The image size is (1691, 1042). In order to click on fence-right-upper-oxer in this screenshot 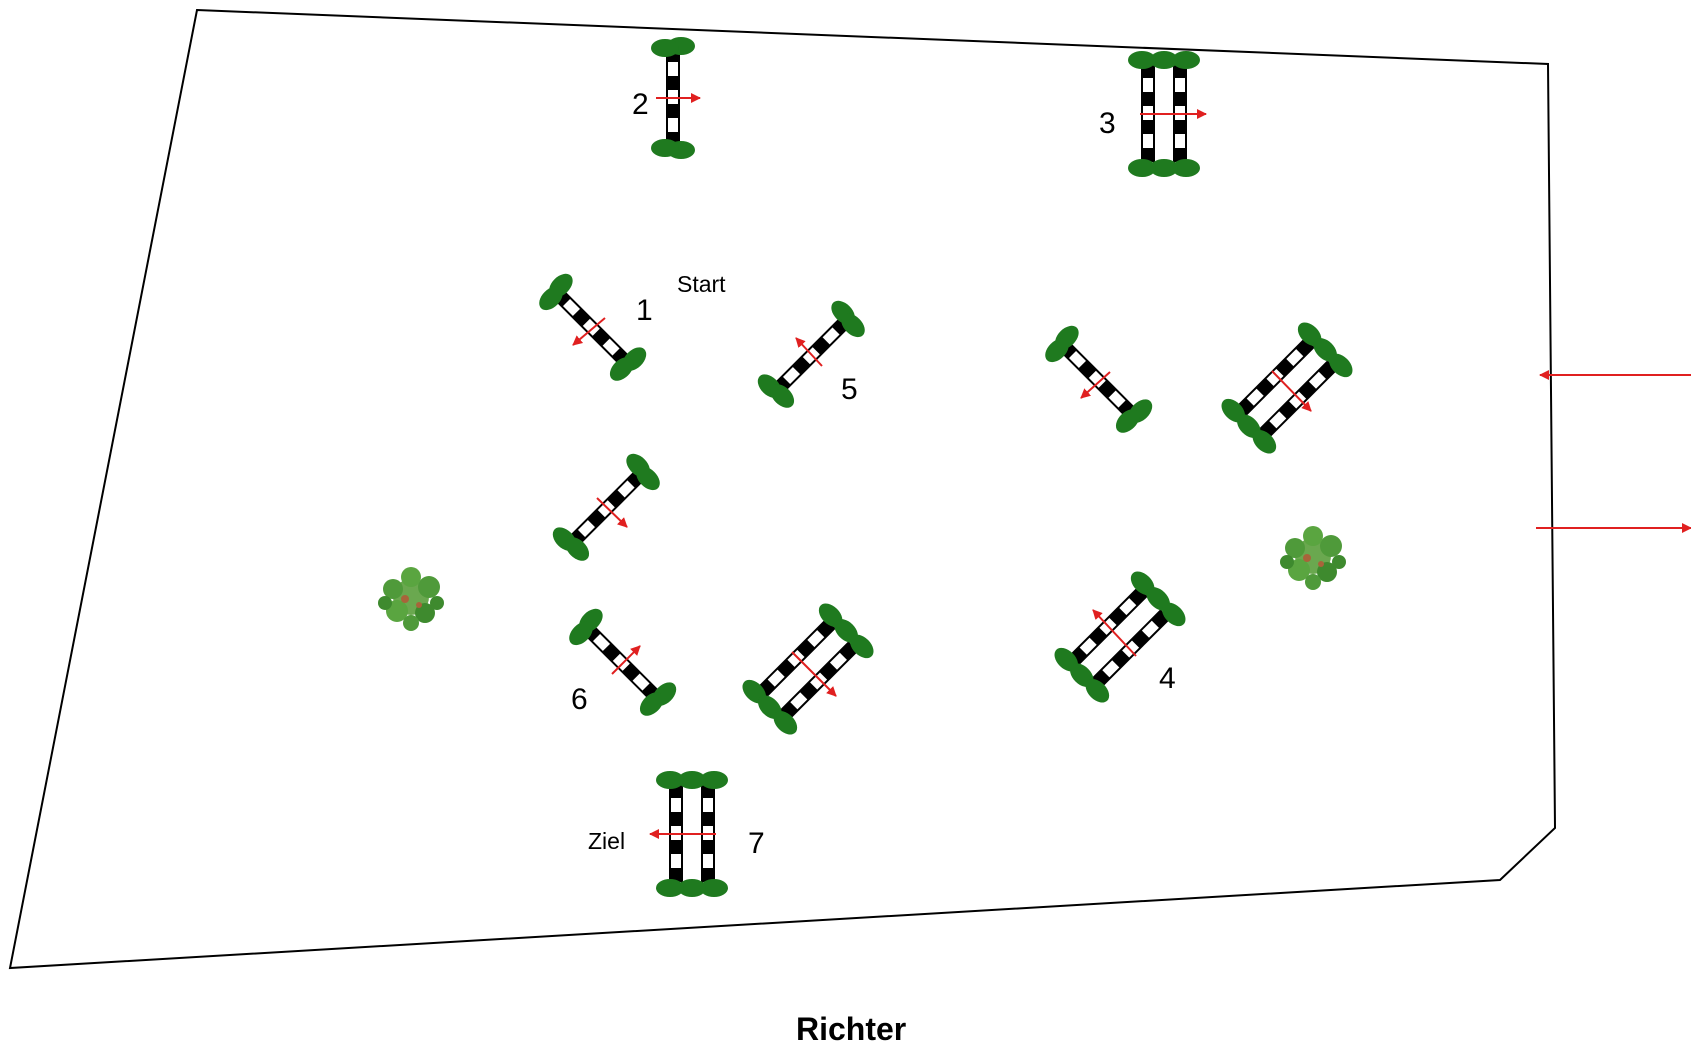, I will do `click(1287, 388)`.